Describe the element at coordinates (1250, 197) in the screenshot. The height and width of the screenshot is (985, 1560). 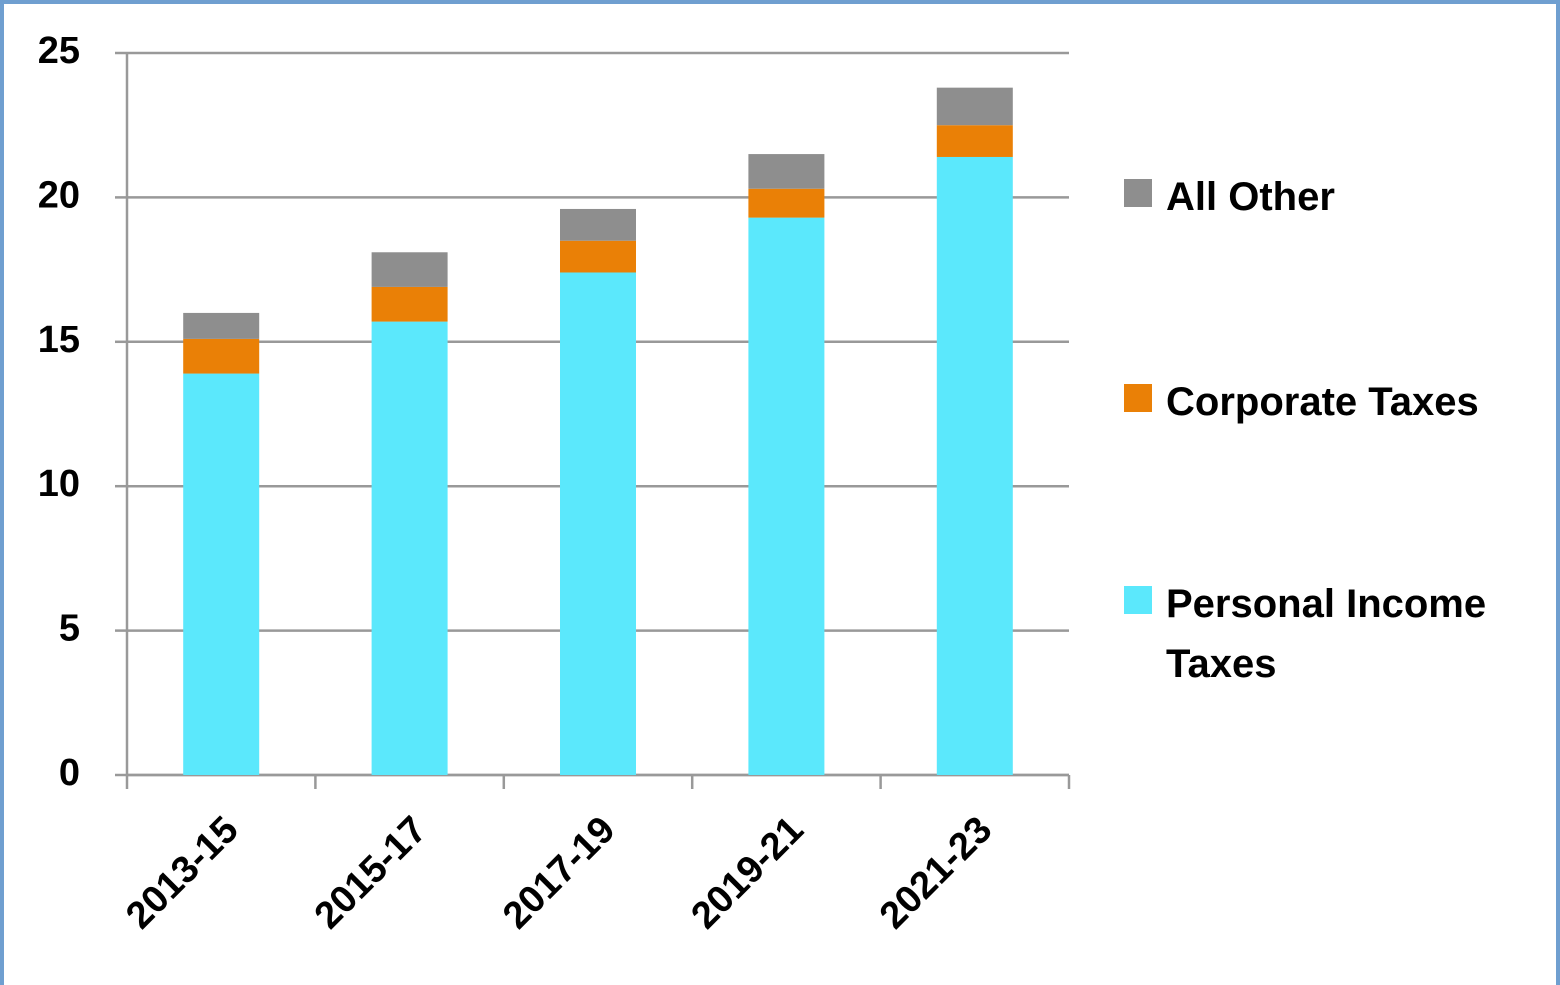
I see `legend-label: All Other` at that location.